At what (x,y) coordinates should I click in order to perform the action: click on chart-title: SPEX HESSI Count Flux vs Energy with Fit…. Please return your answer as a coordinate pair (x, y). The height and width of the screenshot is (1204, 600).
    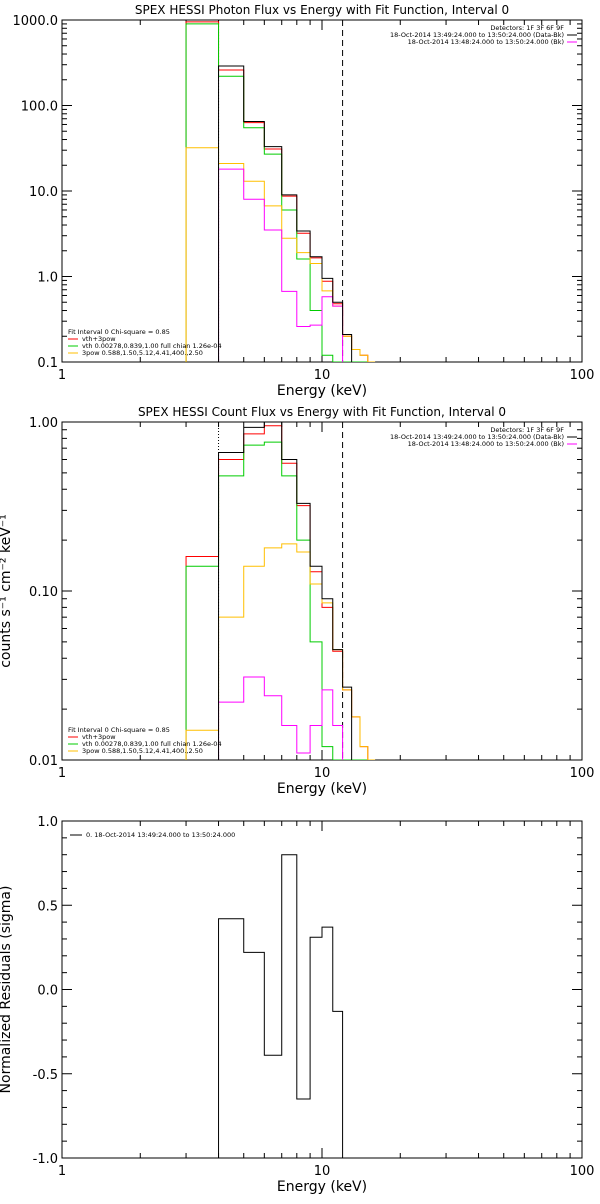
    Looking at the image, I should click on (322, 412).